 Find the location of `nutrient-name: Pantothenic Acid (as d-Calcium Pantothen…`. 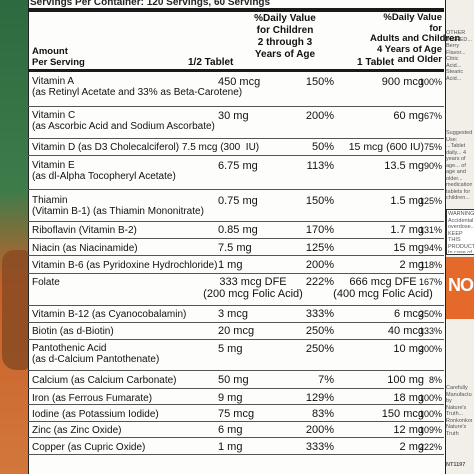

nutrient-name: Pantothenic Acid (as d-Calcium Pantothen… is located at coordinates (96, 354).